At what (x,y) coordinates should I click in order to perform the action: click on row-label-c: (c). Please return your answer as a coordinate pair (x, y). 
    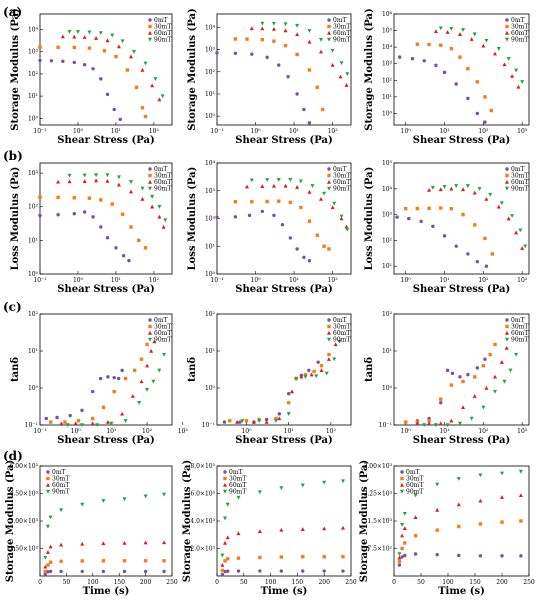
    Looking at the image, I should click on (12, 307).